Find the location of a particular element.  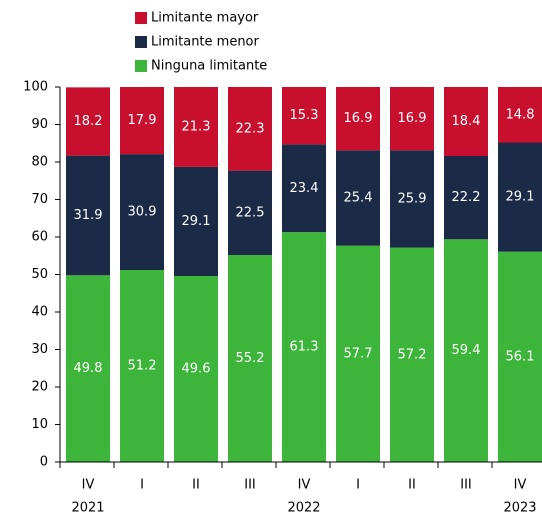

value-label: 25.9 is located at coordinates (412, 198).